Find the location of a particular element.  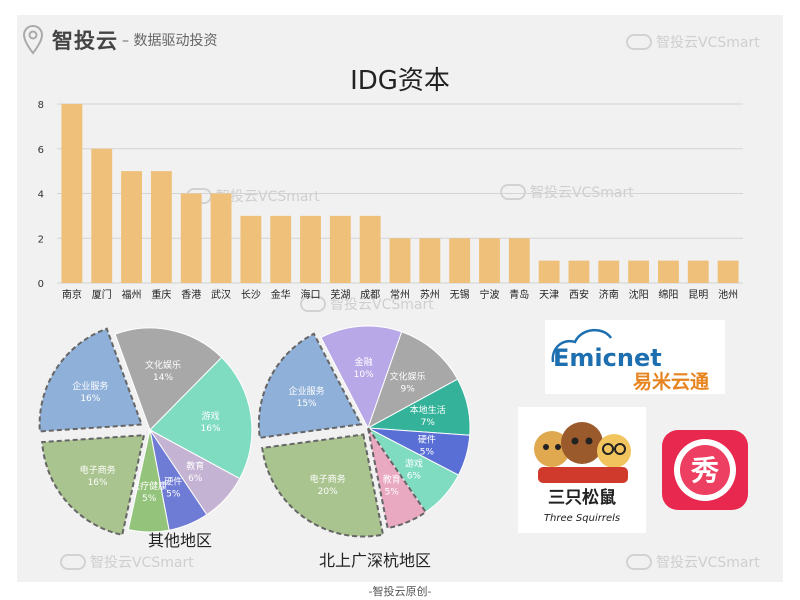

x-tick-label: 长沙 is located at coordinates (251, 295).